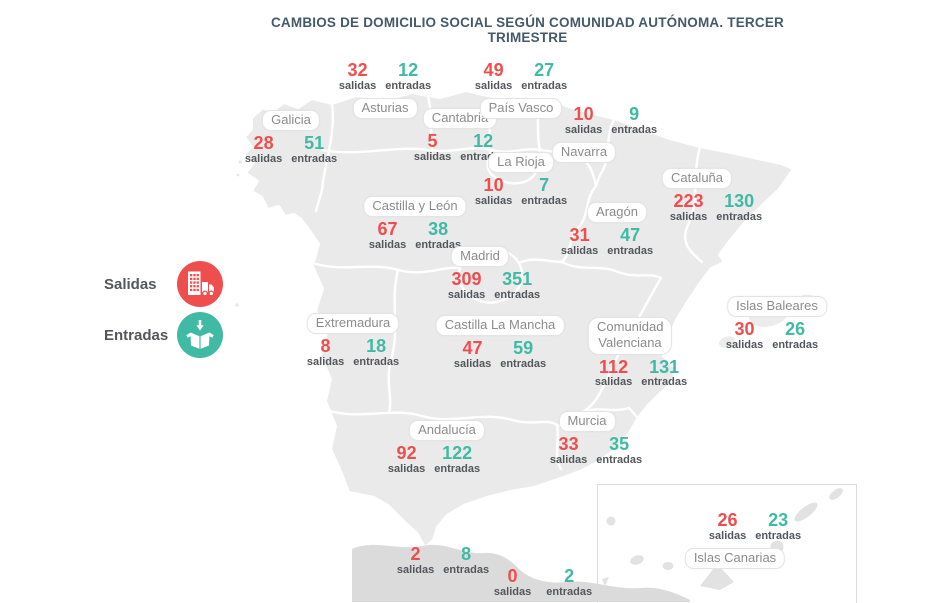  I want to click on legend-row-entradas: Entradas, so click(164, 335).